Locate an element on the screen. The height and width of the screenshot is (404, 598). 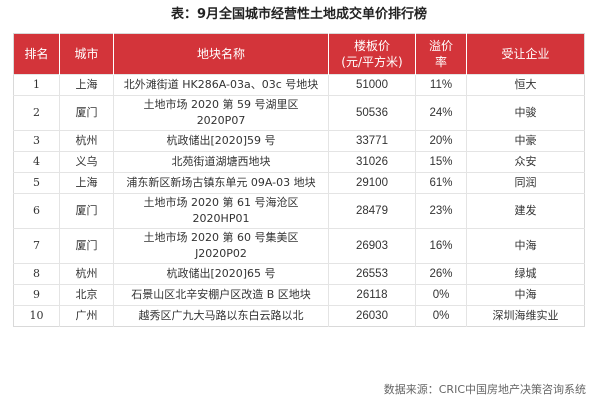
header-price-line1: 楼板价 is located at coordinates (371, 46).